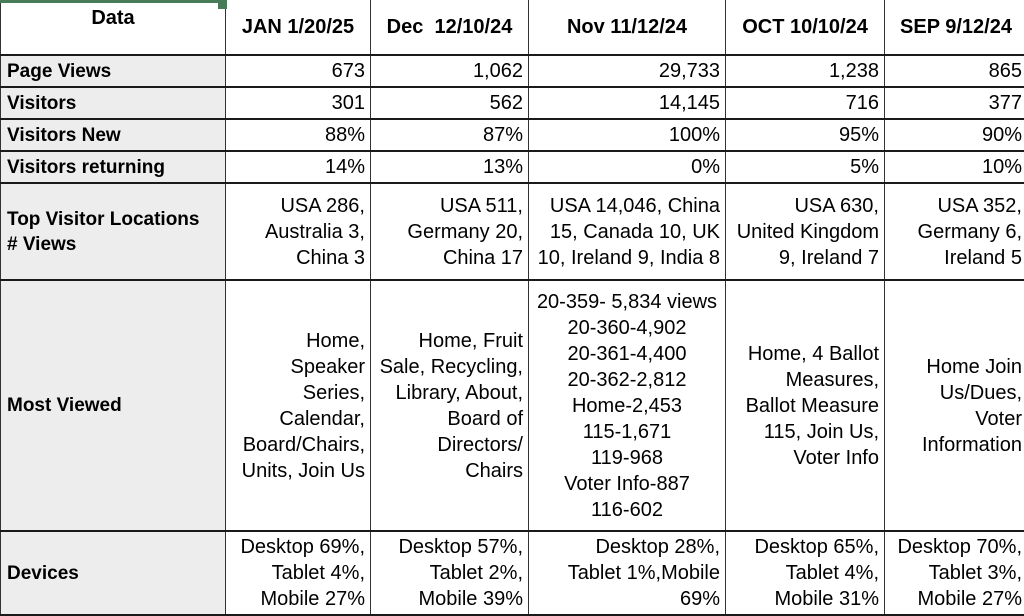 The height and width of the screenshot is (616, 1024). Describe the element at coordinates (222, 4) in the screenshot. I see `selection-drag-handle-icon` at that location.